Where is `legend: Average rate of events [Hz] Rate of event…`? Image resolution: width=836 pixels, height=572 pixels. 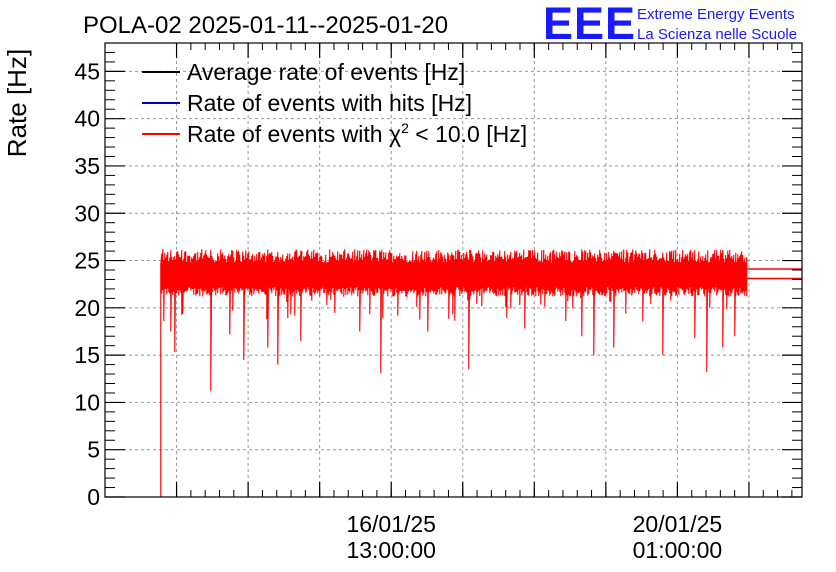 legend: Average rate of events [Hz] Rate of event… is located at coordinates (334, 103).